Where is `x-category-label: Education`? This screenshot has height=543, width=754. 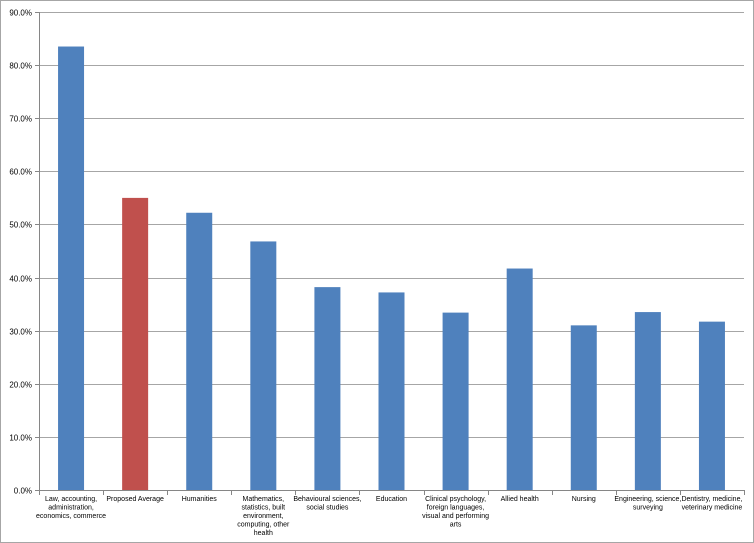 x-category-label: Education is located at coordinates (391, 499).